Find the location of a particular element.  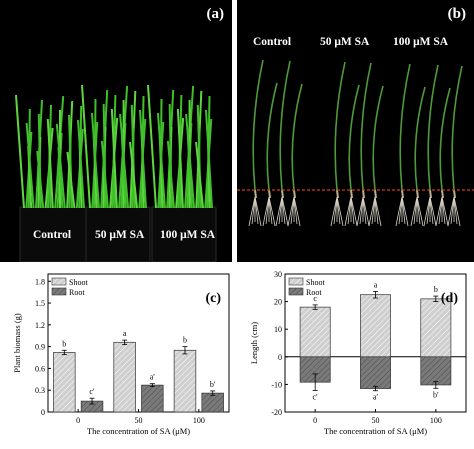

y-tick-label: 0.6 is located at coordinates (40, 368).